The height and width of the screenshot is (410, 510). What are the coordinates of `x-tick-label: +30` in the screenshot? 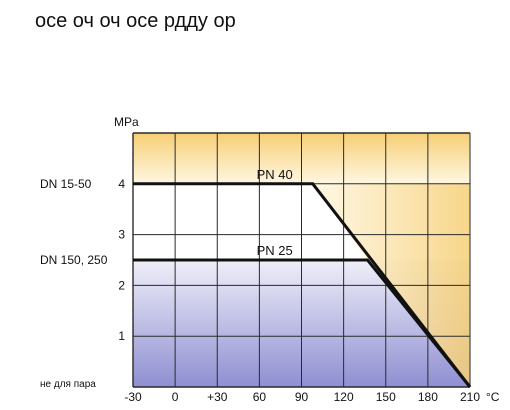 It's located at (217, 397).